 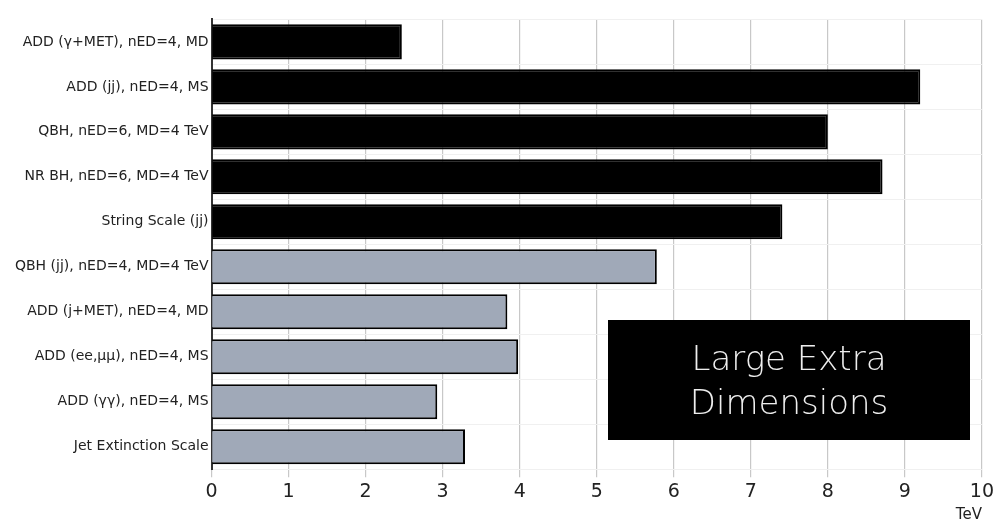 I want to click on x-tick-label: 0, so click(x=211, y=489).